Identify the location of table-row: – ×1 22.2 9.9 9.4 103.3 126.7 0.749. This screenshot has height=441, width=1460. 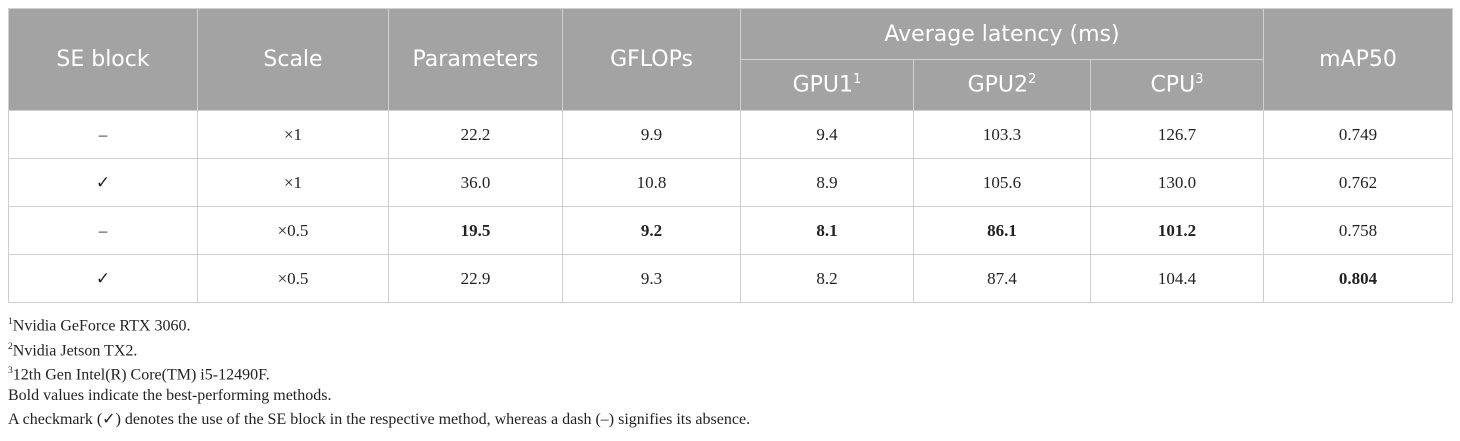
(730, 134).